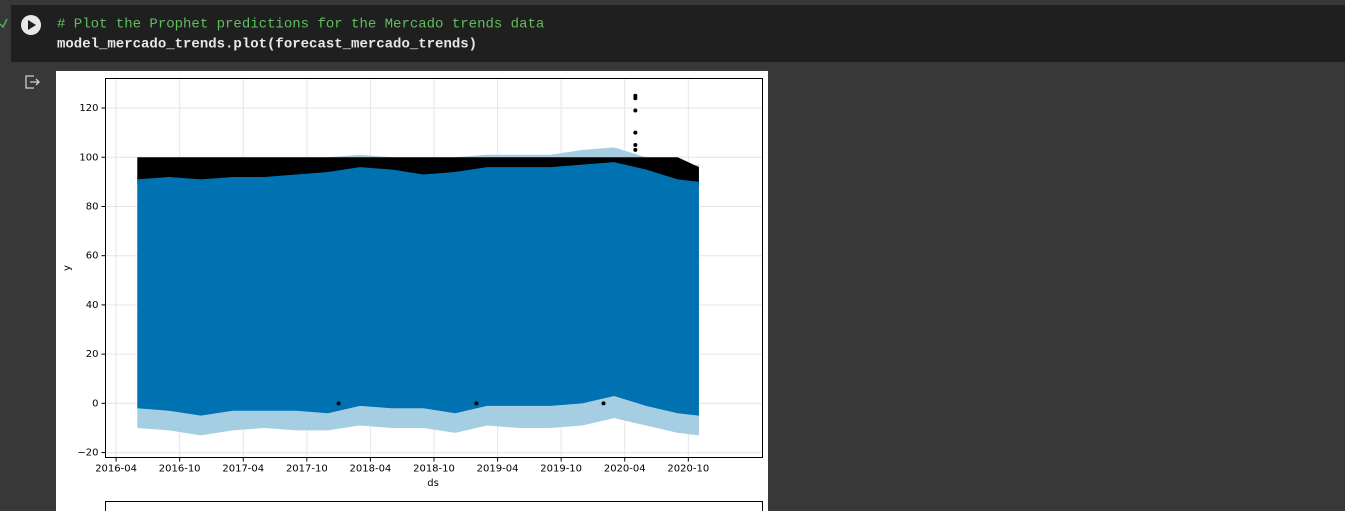 The height and width of the screenshot is (511, 1345). I want to click on x-tick-label: 2019-04, so click(498, 469).